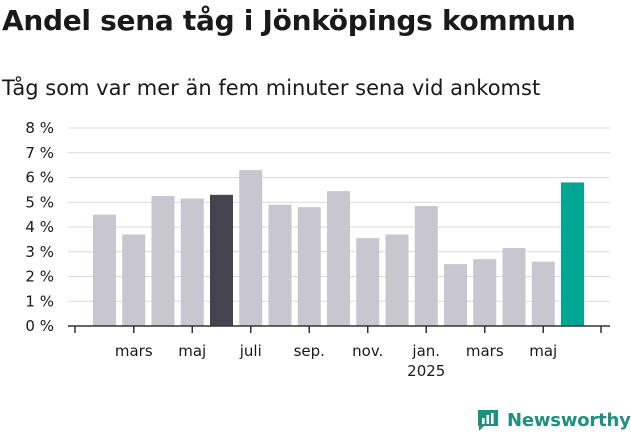 This screenshot has width=631, height=439. I want to click on y-tick-label: 1 %, so click(39, 301).